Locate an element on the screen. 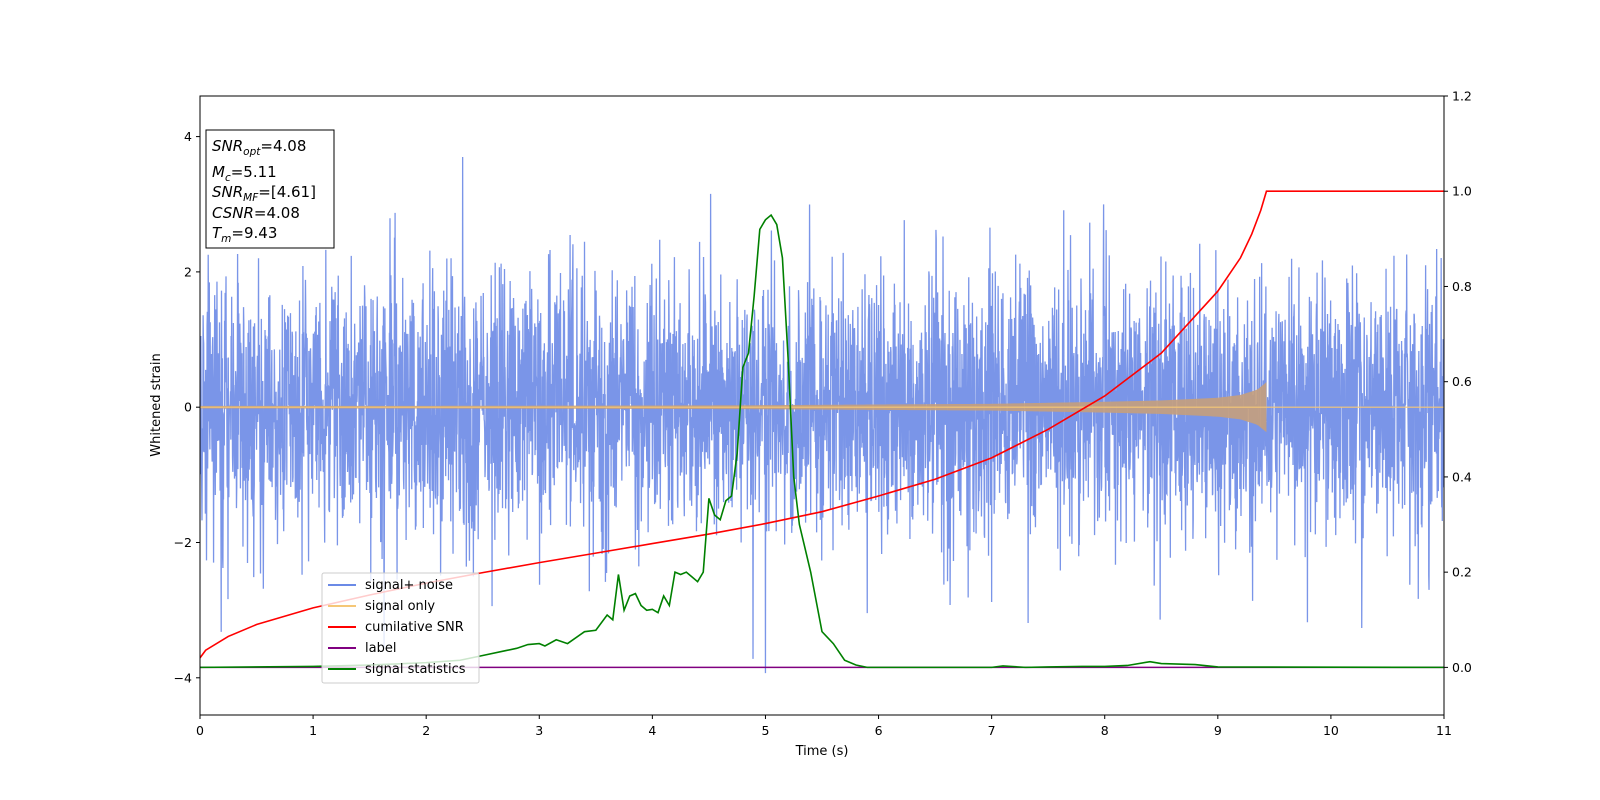 Image resolution: width=1600 pixels, height=800 pixels. x-tick-label: 6 is located at coordinates (879, 730).